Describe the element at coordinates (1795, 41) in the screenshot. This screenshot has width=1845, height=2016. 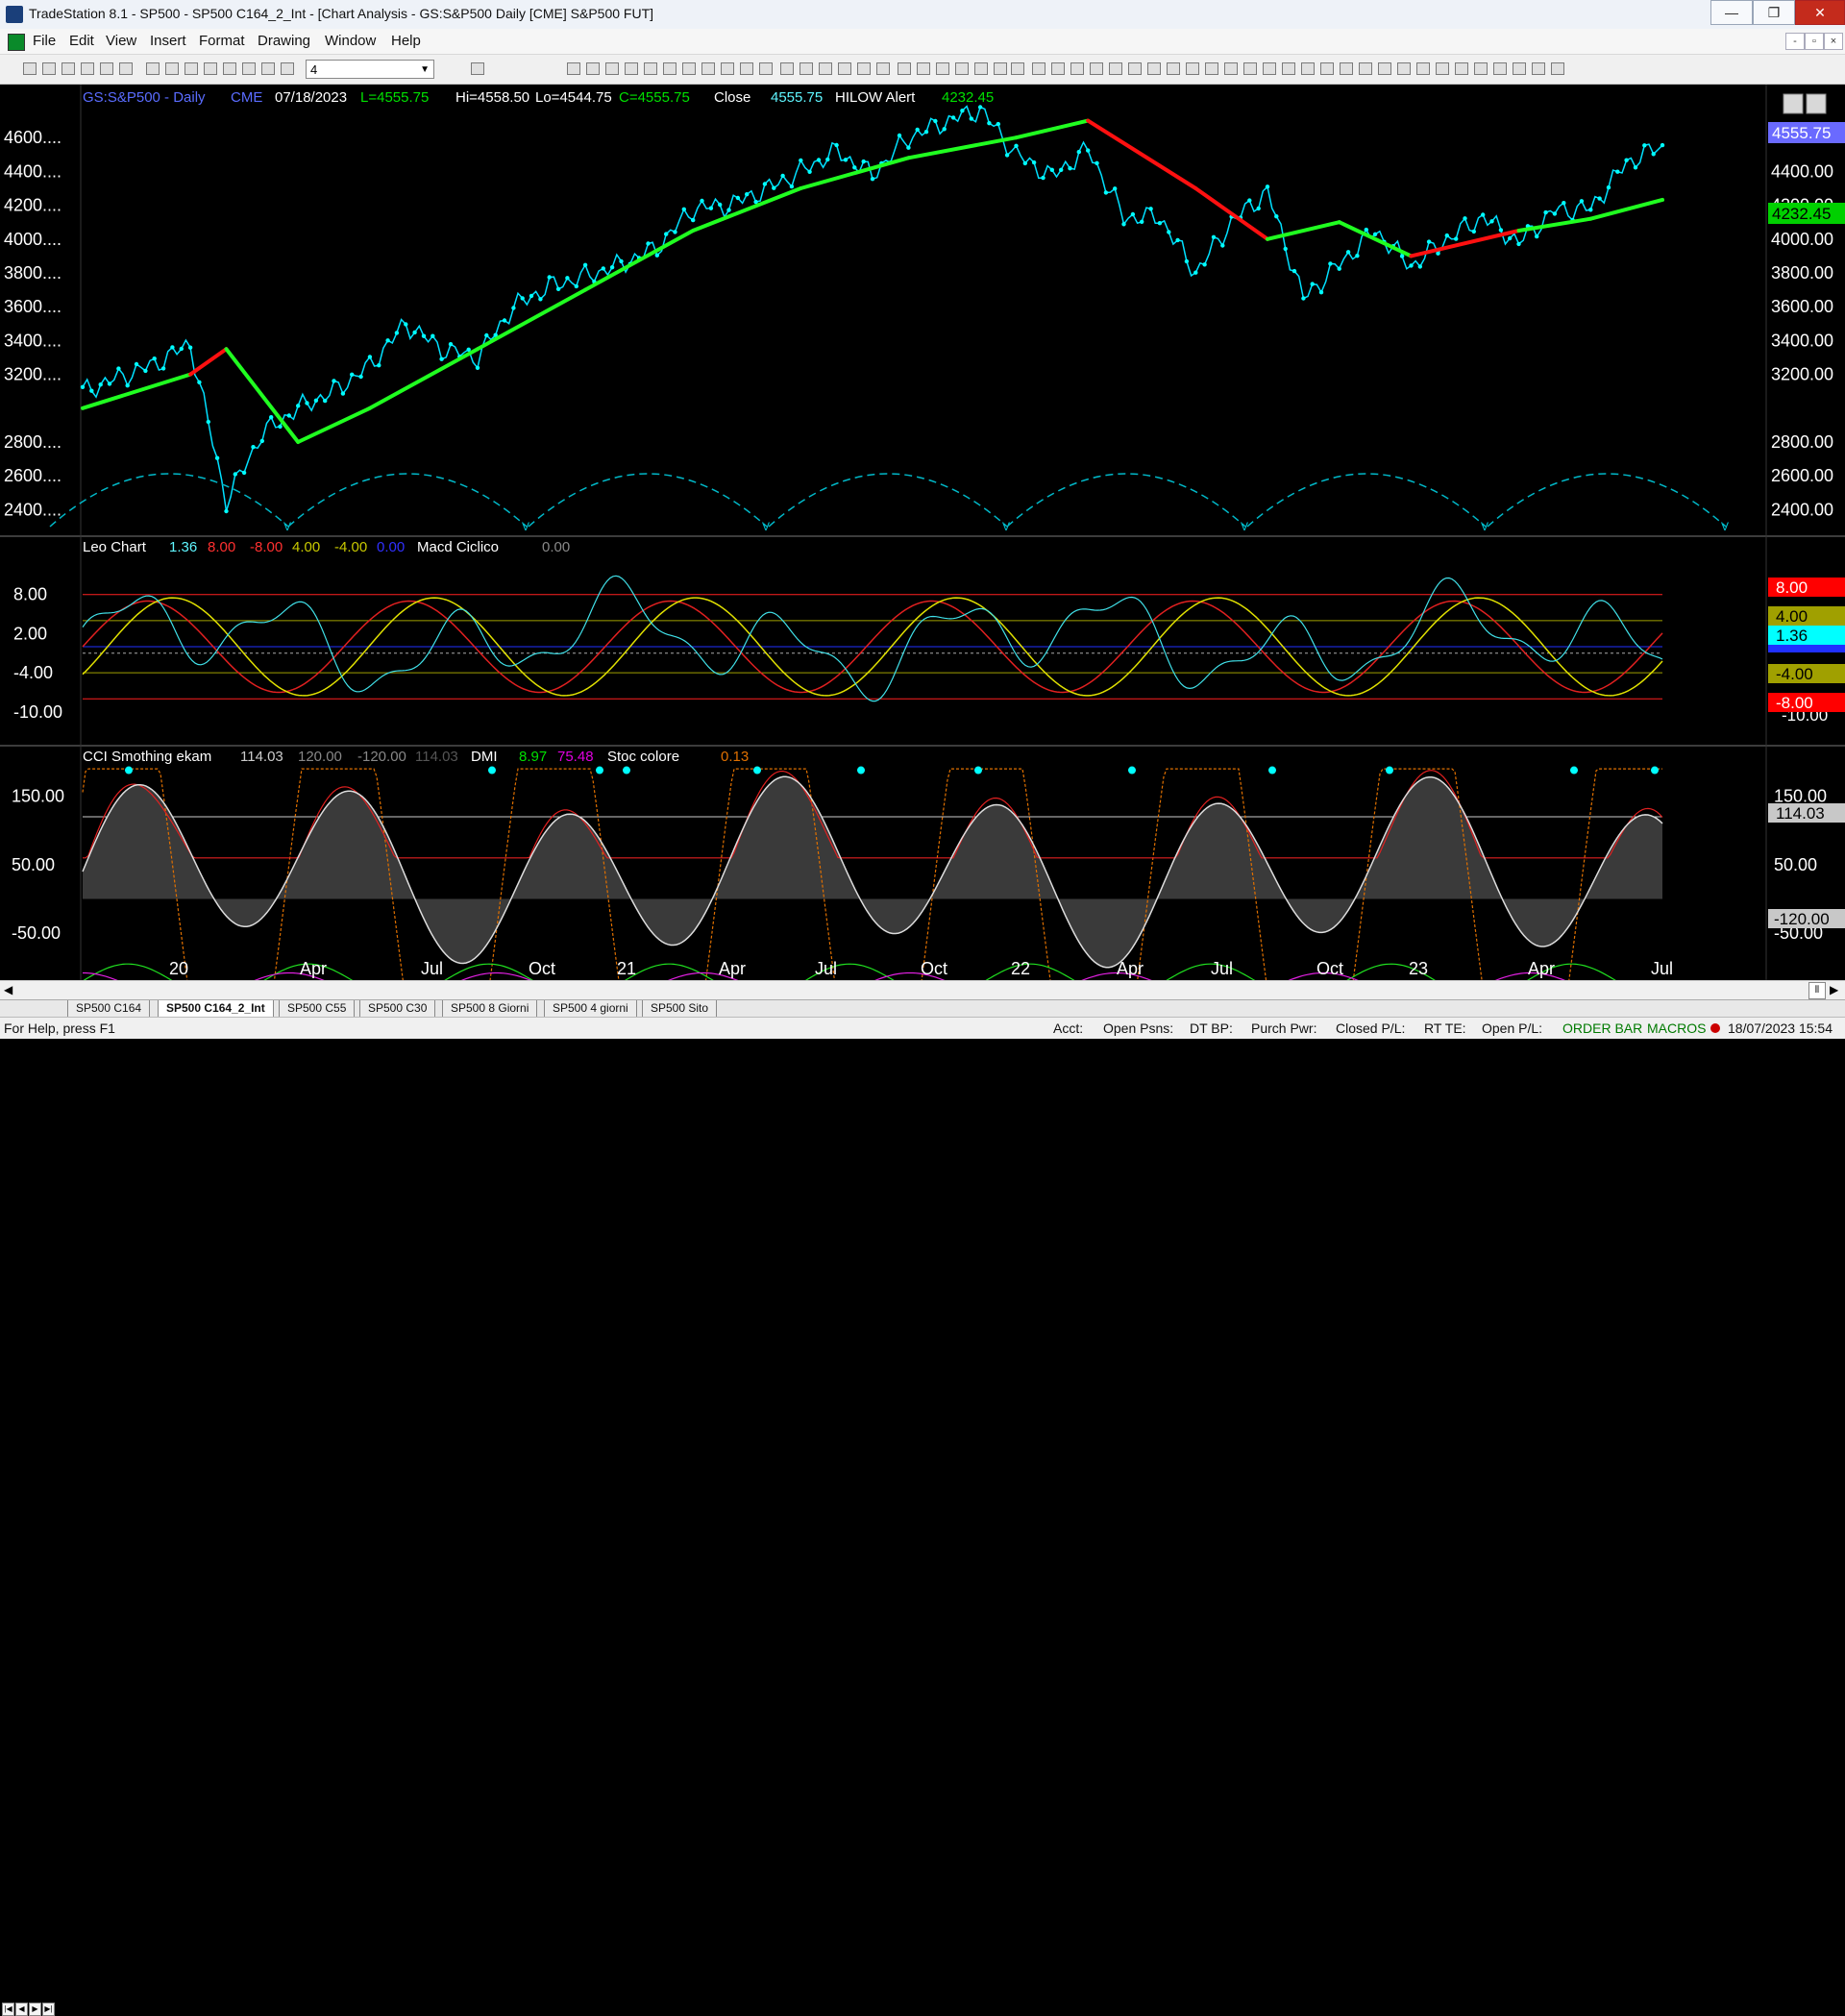
I see `mdi-minimize-button: -` at that location.